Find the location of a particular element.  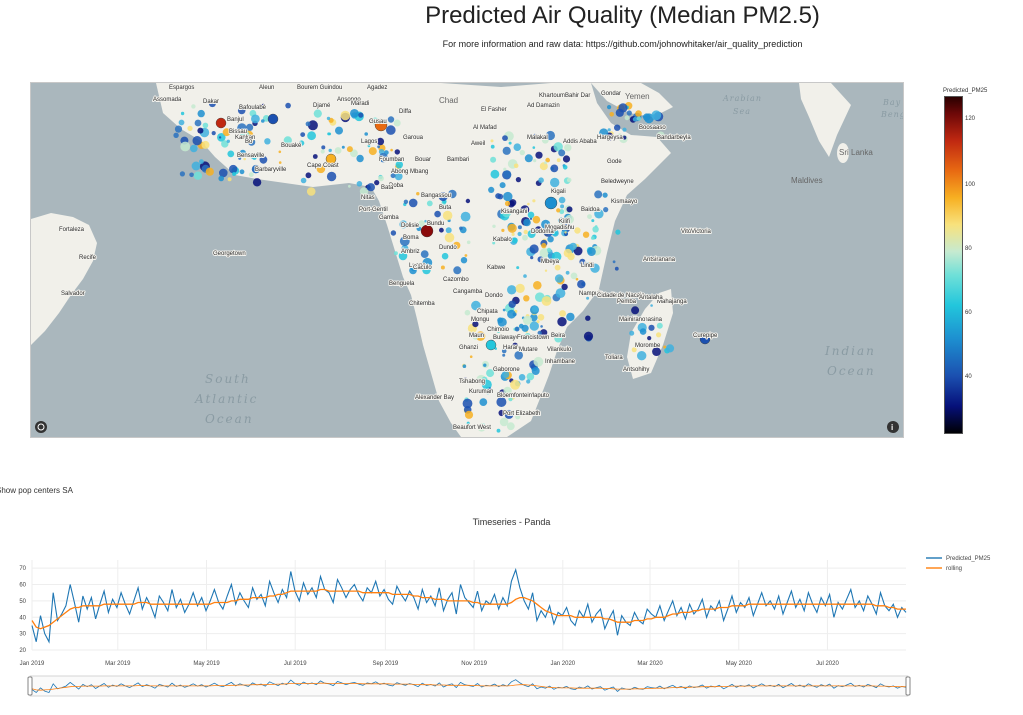

range-slider is located at coordinates (469, 686).